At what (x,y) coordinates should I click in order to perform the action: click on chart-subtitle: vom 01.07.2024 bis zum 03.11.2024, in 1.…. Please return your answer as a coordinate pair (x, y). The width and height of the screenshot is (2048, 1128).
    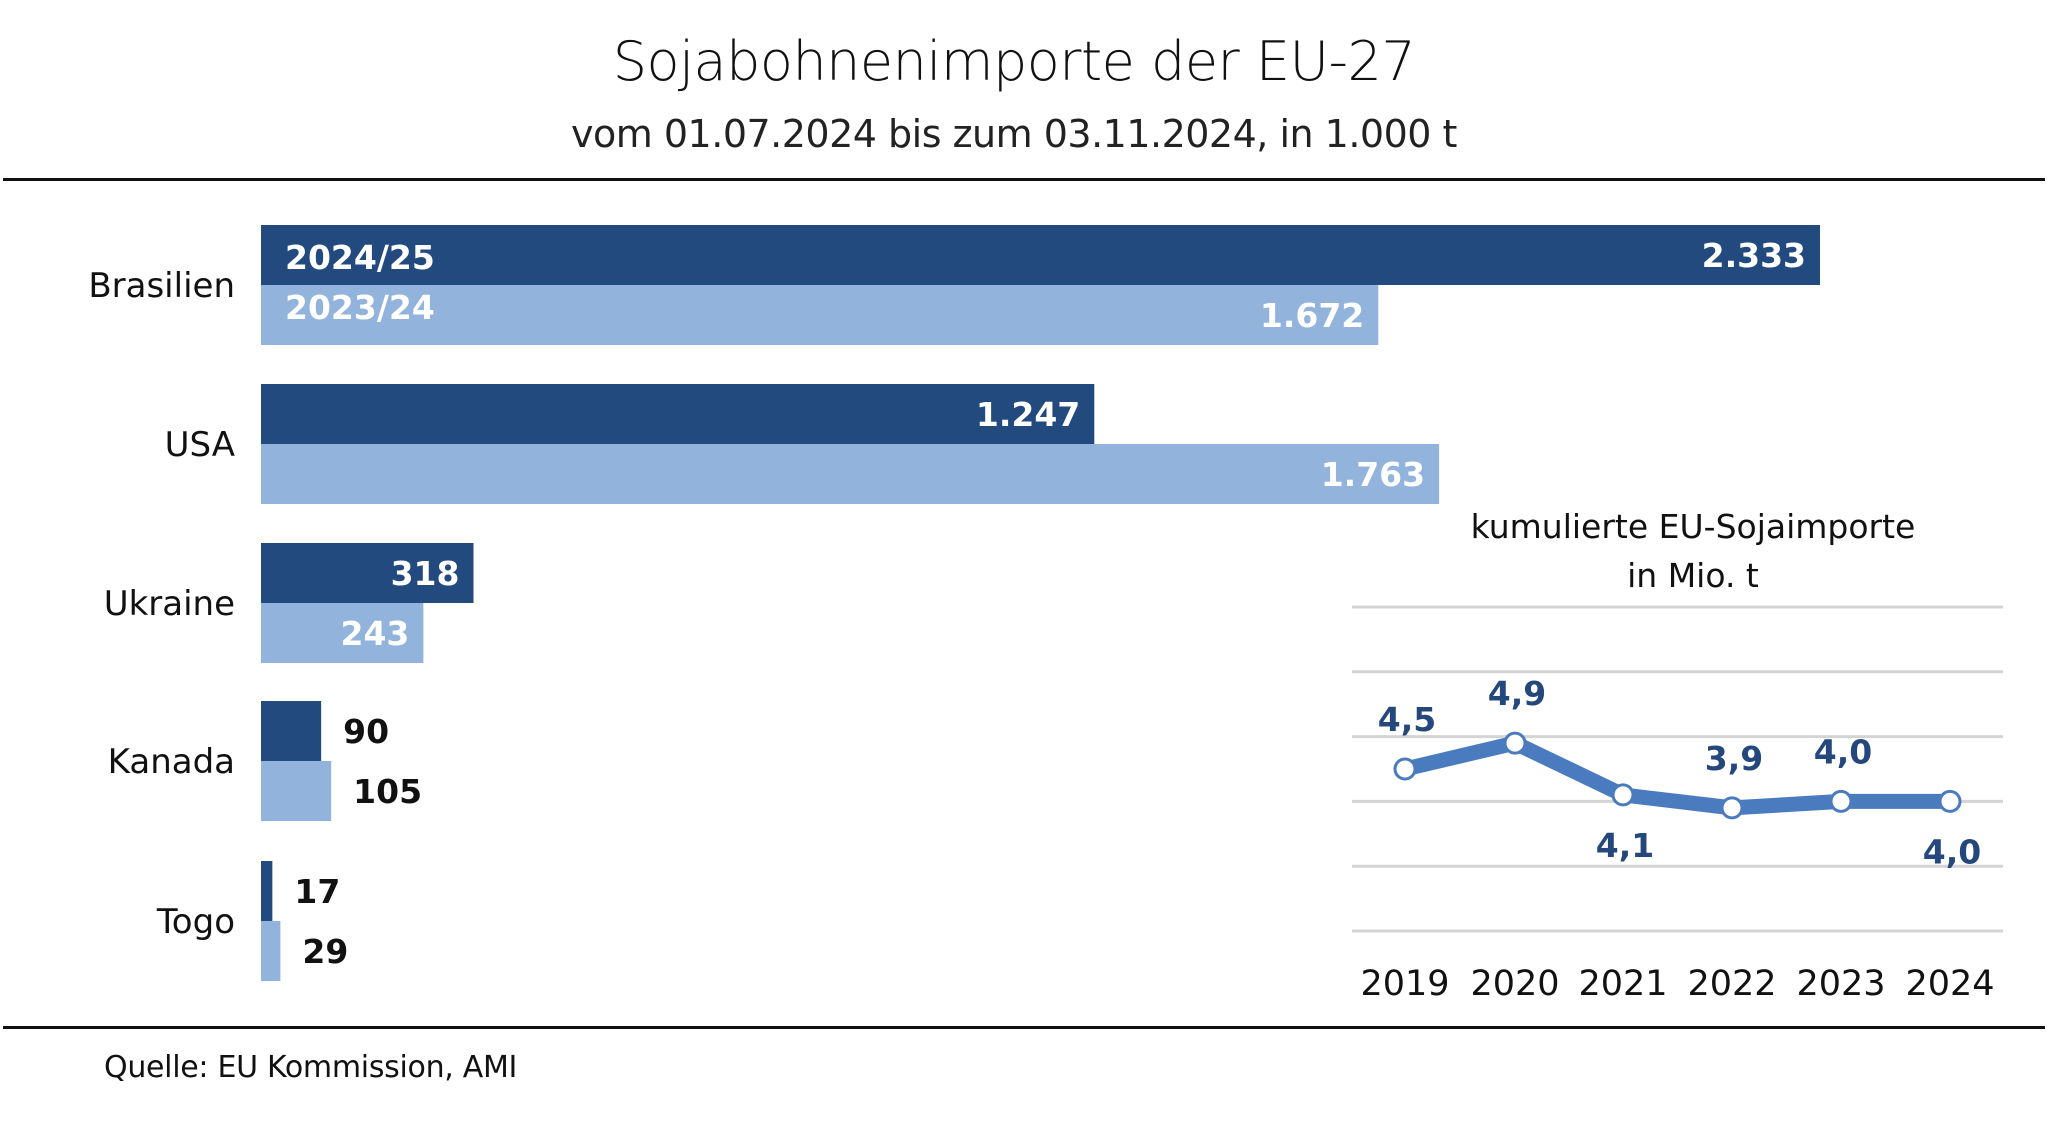
    Looking at the image, I should click on (1014, 134).